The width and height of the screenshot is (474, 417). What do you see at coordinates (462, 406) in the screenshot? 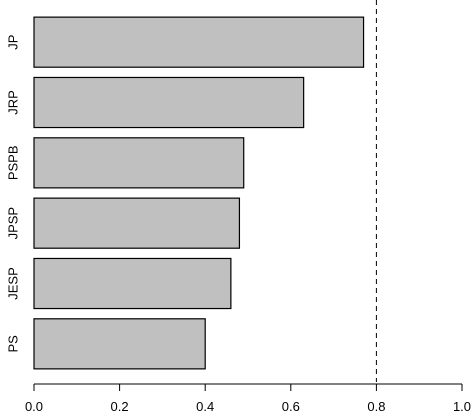
I see `x-tick-label: 1.0` at bounding box center [462, 406].